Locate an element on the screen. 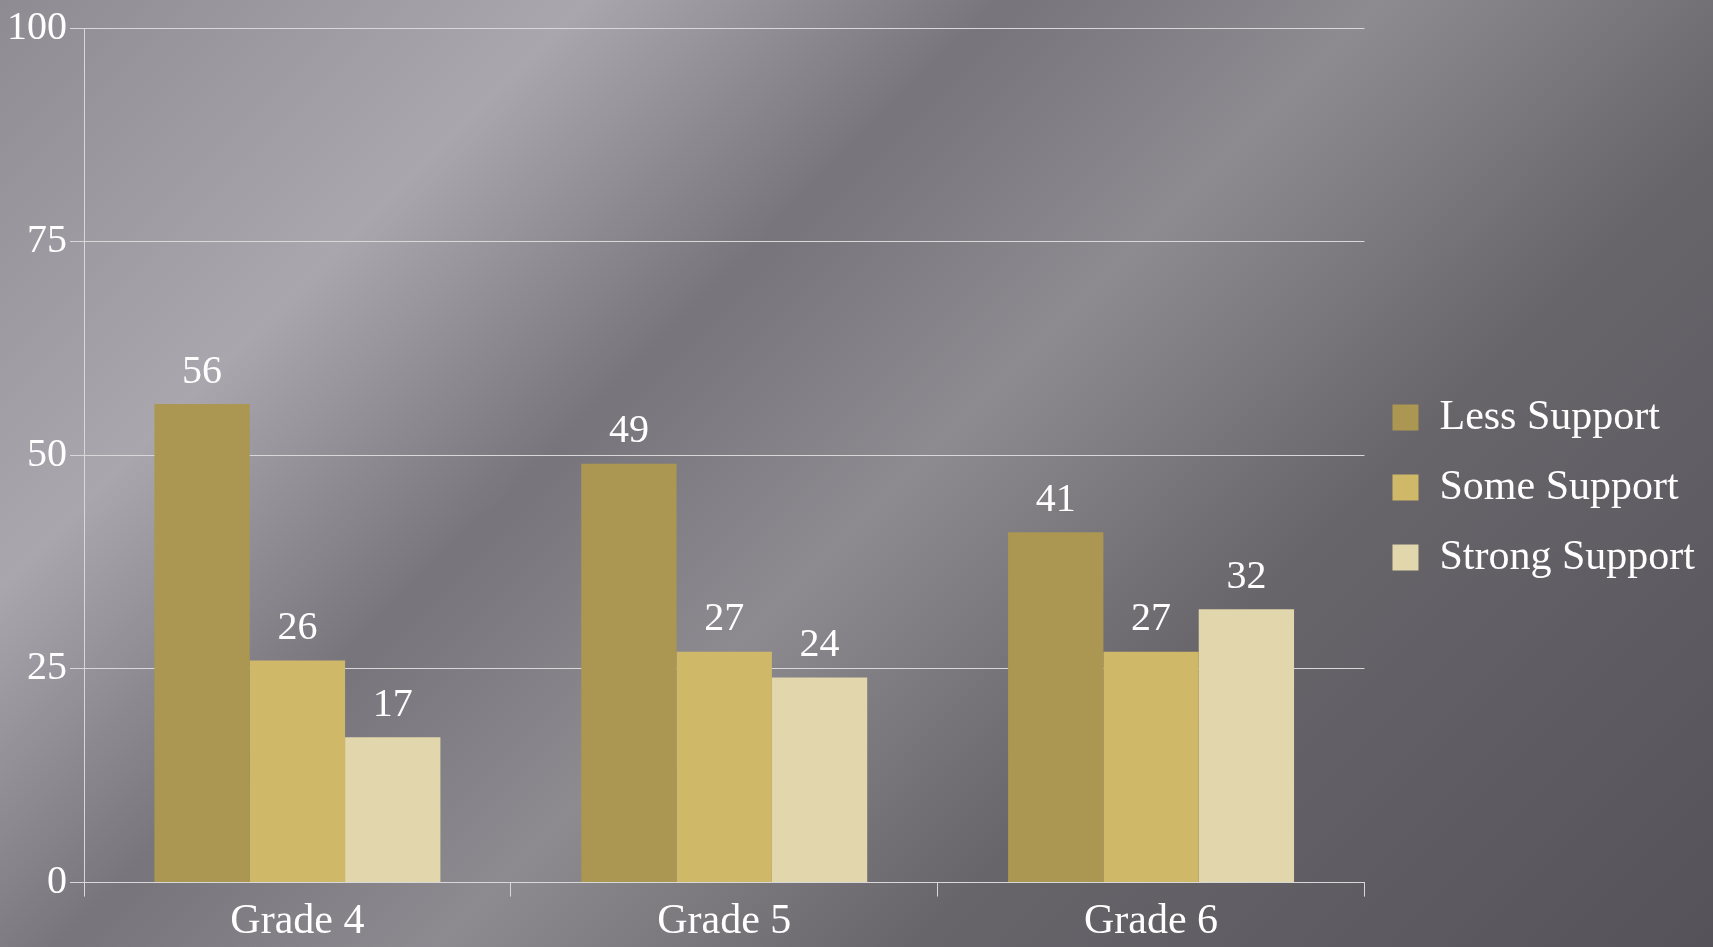 The height and width of the screenshot is (947, 1713). y-tick-label: 100 is located at coordinates (37, 25).